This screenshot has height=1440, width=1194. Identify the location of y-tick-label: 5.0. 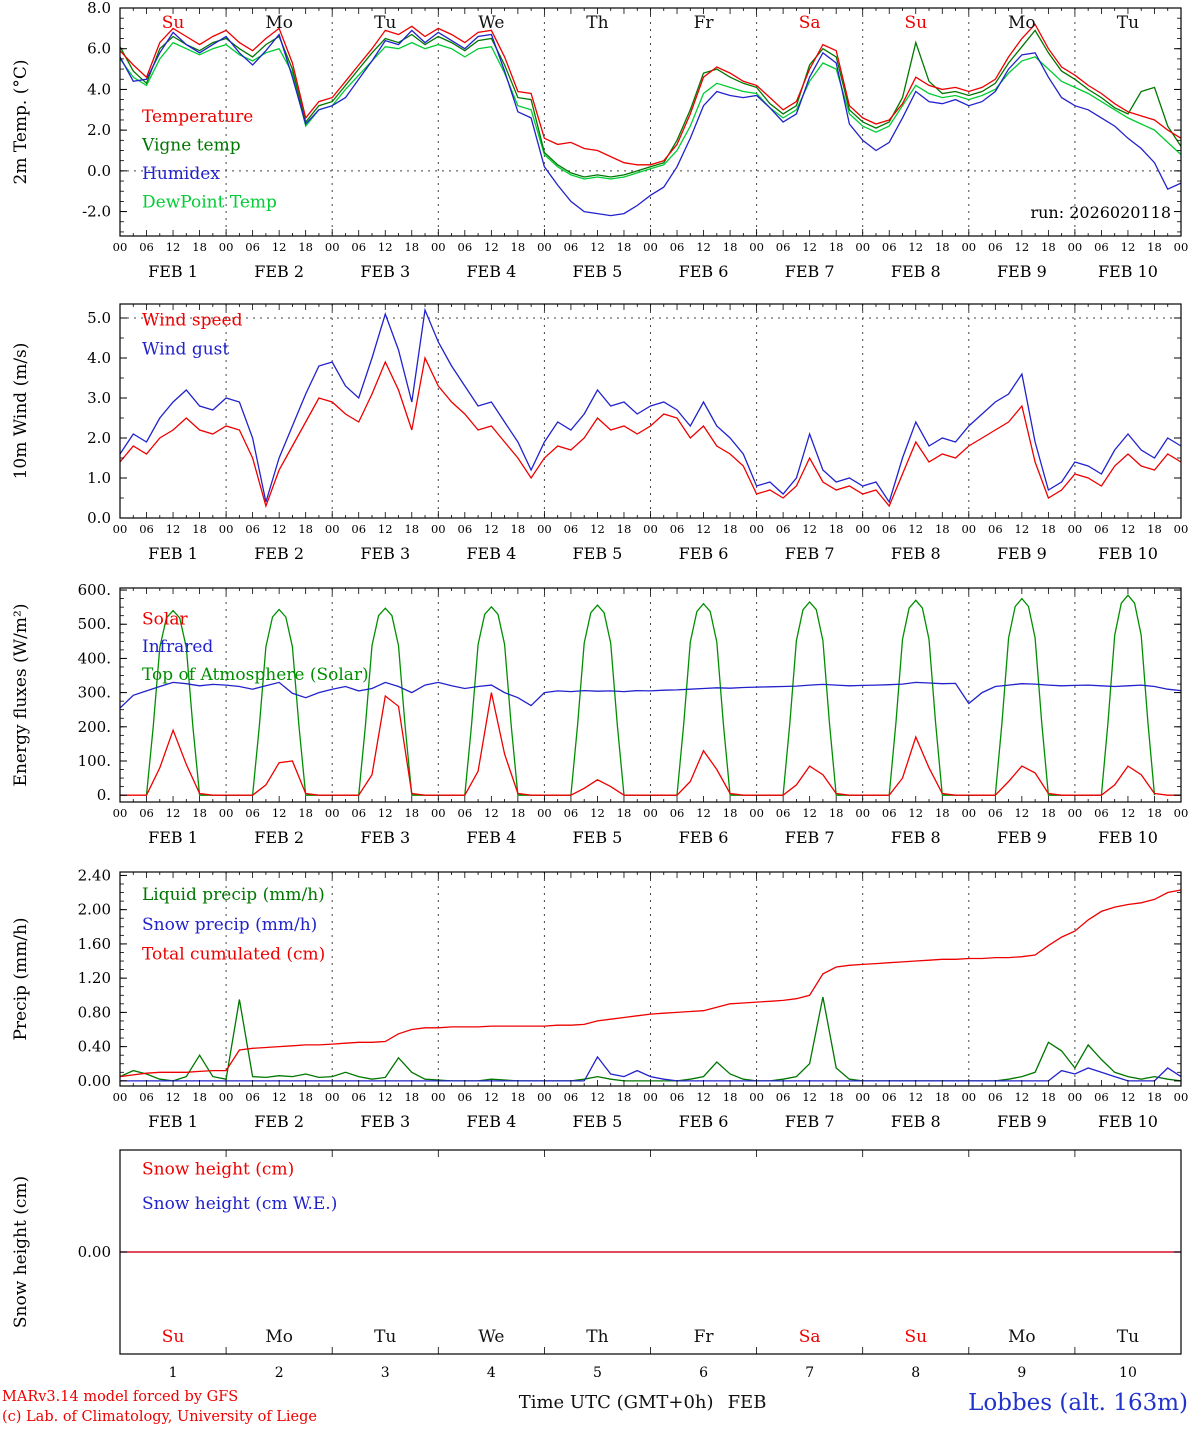
(99, 318).